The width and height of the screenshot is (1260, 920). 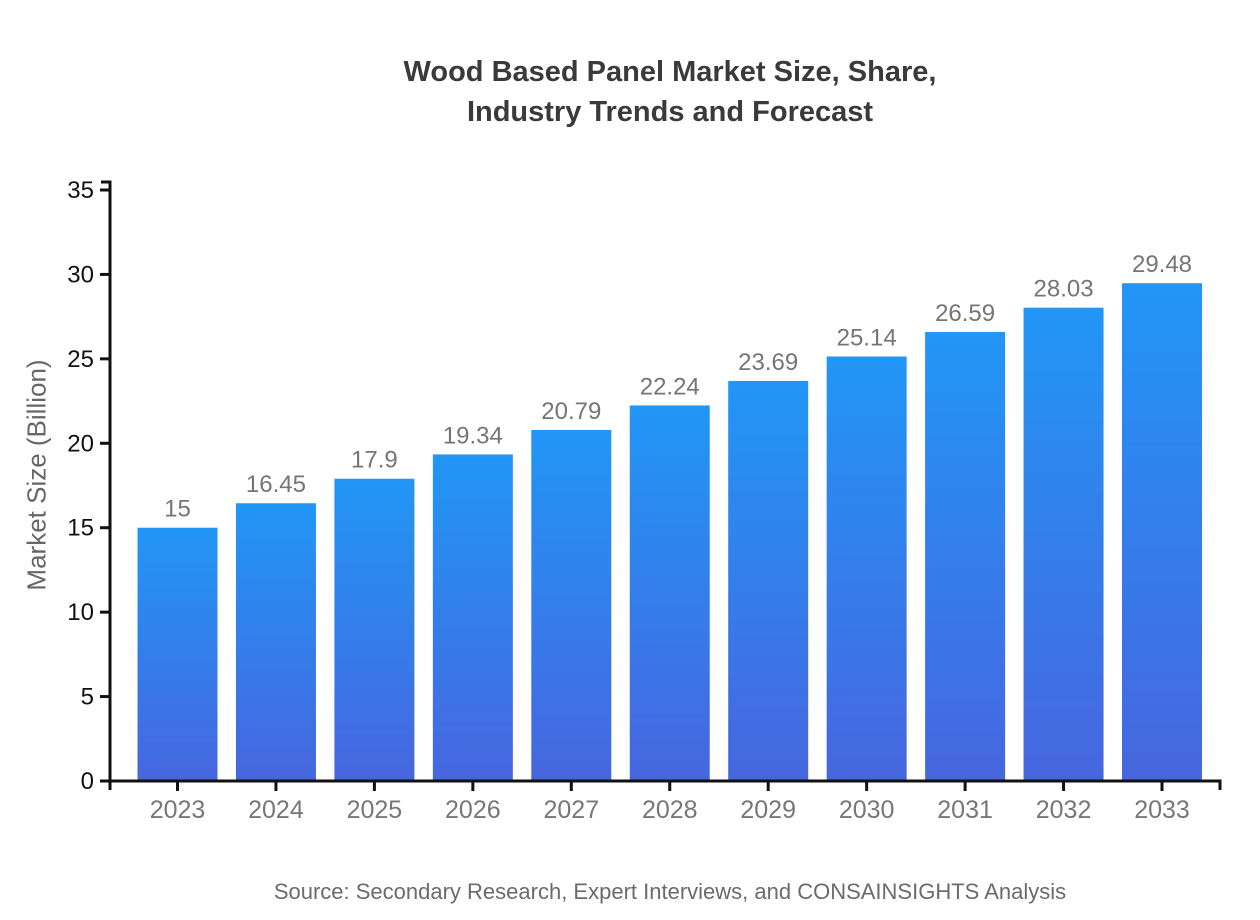 What do you see at coordinates (178, 810) in the screenshot?
I see `x-axis-tick-label: 2023` at bounding box center [178, 810].